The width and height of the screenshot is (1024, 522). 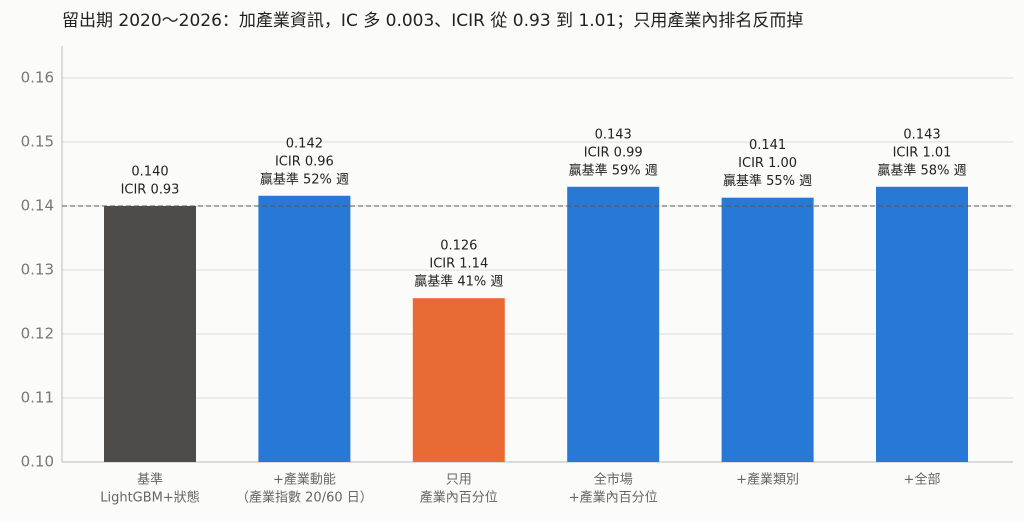 What do you see at coordinates (37, 462) in the screenshot?
I see `y-tick-label: 0.10` at bounding box center [37, 462].